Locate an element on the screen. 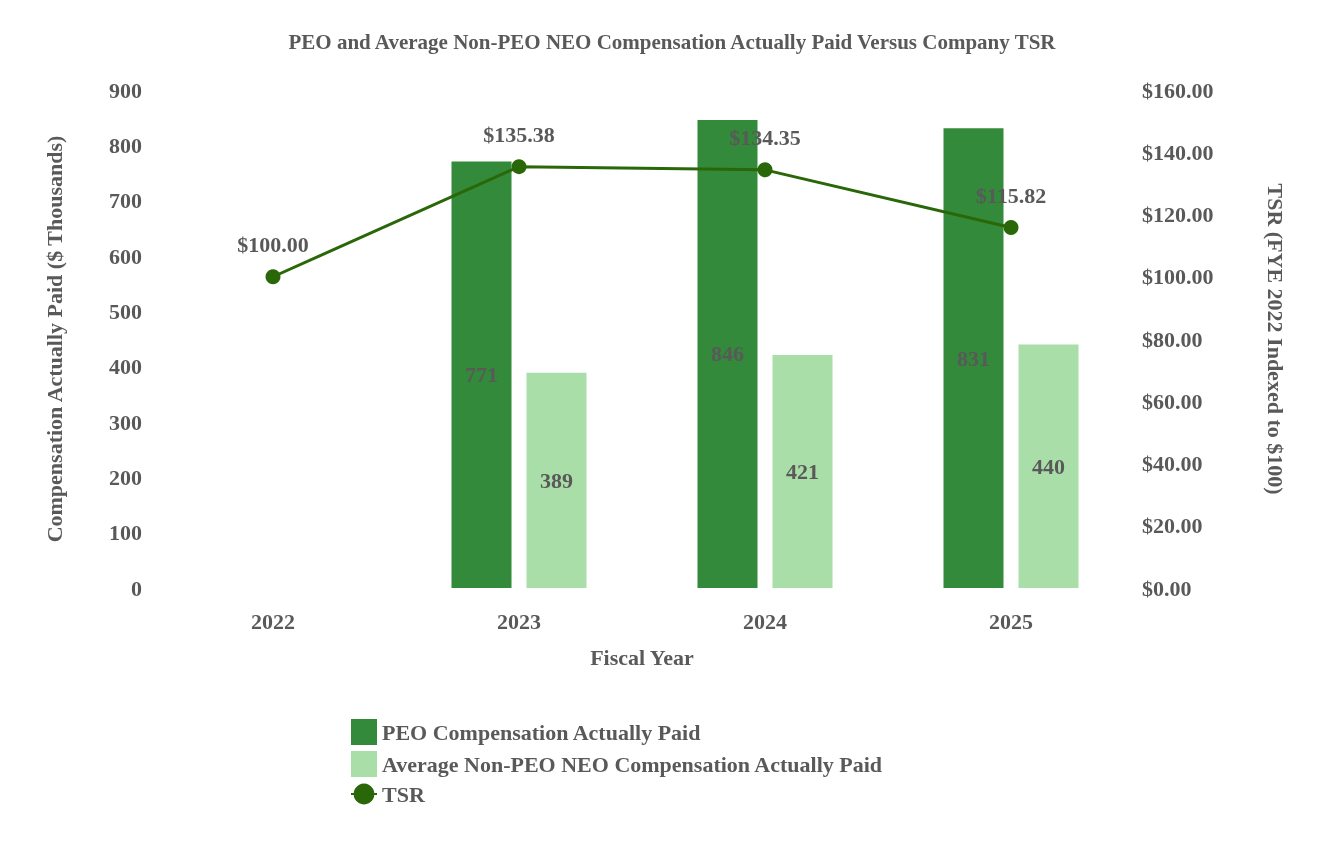 The width and height of the screenshot is (1344, 850). x-tick-label: 2022 is located at coordinates (273, 621).